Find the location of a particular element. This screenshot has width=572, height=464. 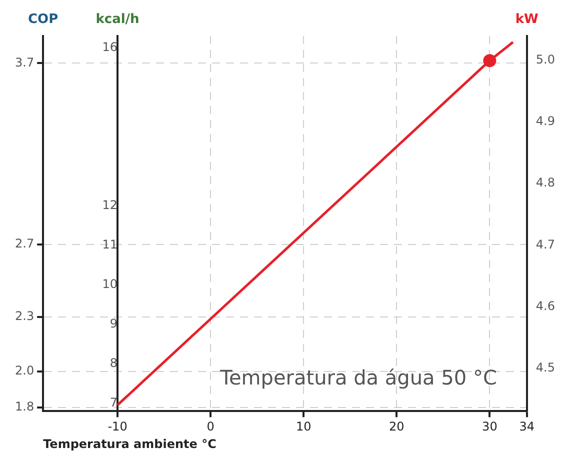

y-tick-label: 12 is located at coordinates (110, 205).